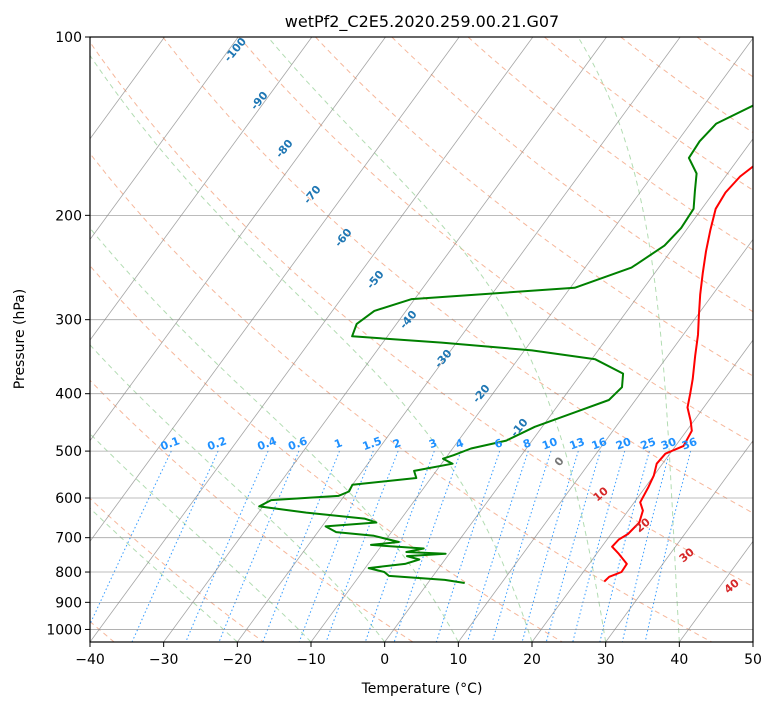  I want to click on y-tick-label: 700, so click(68, 539).